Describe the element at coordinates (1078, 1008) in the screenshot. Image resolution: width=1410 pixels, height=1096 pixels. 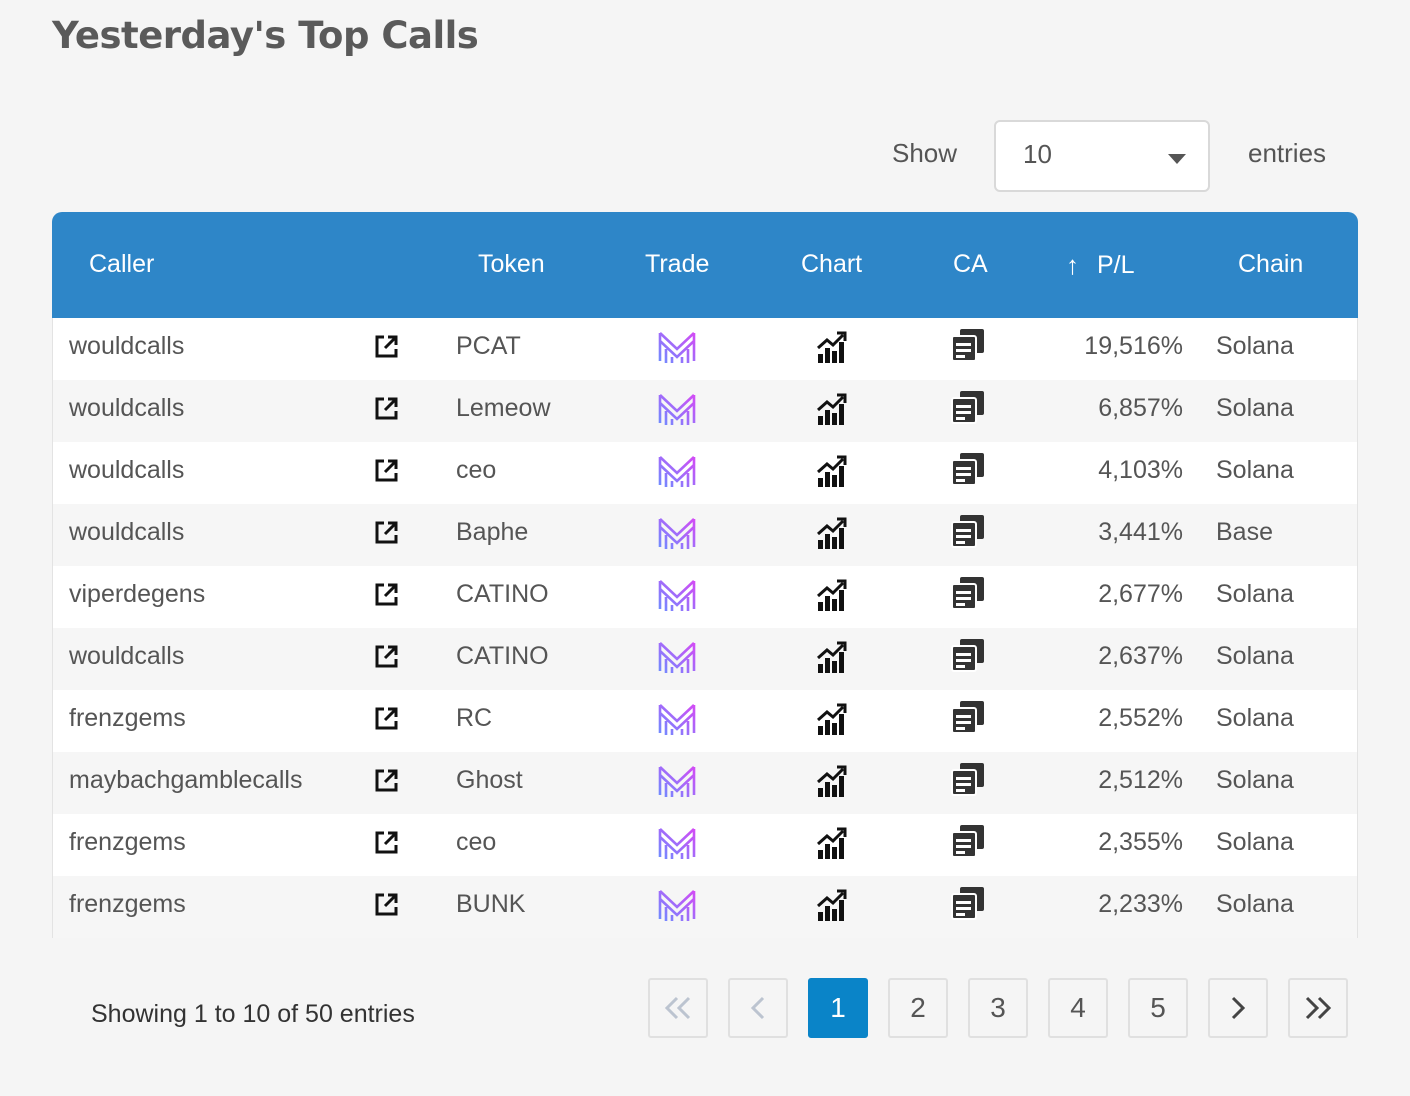
I see `page-button-4: 4` at that location.